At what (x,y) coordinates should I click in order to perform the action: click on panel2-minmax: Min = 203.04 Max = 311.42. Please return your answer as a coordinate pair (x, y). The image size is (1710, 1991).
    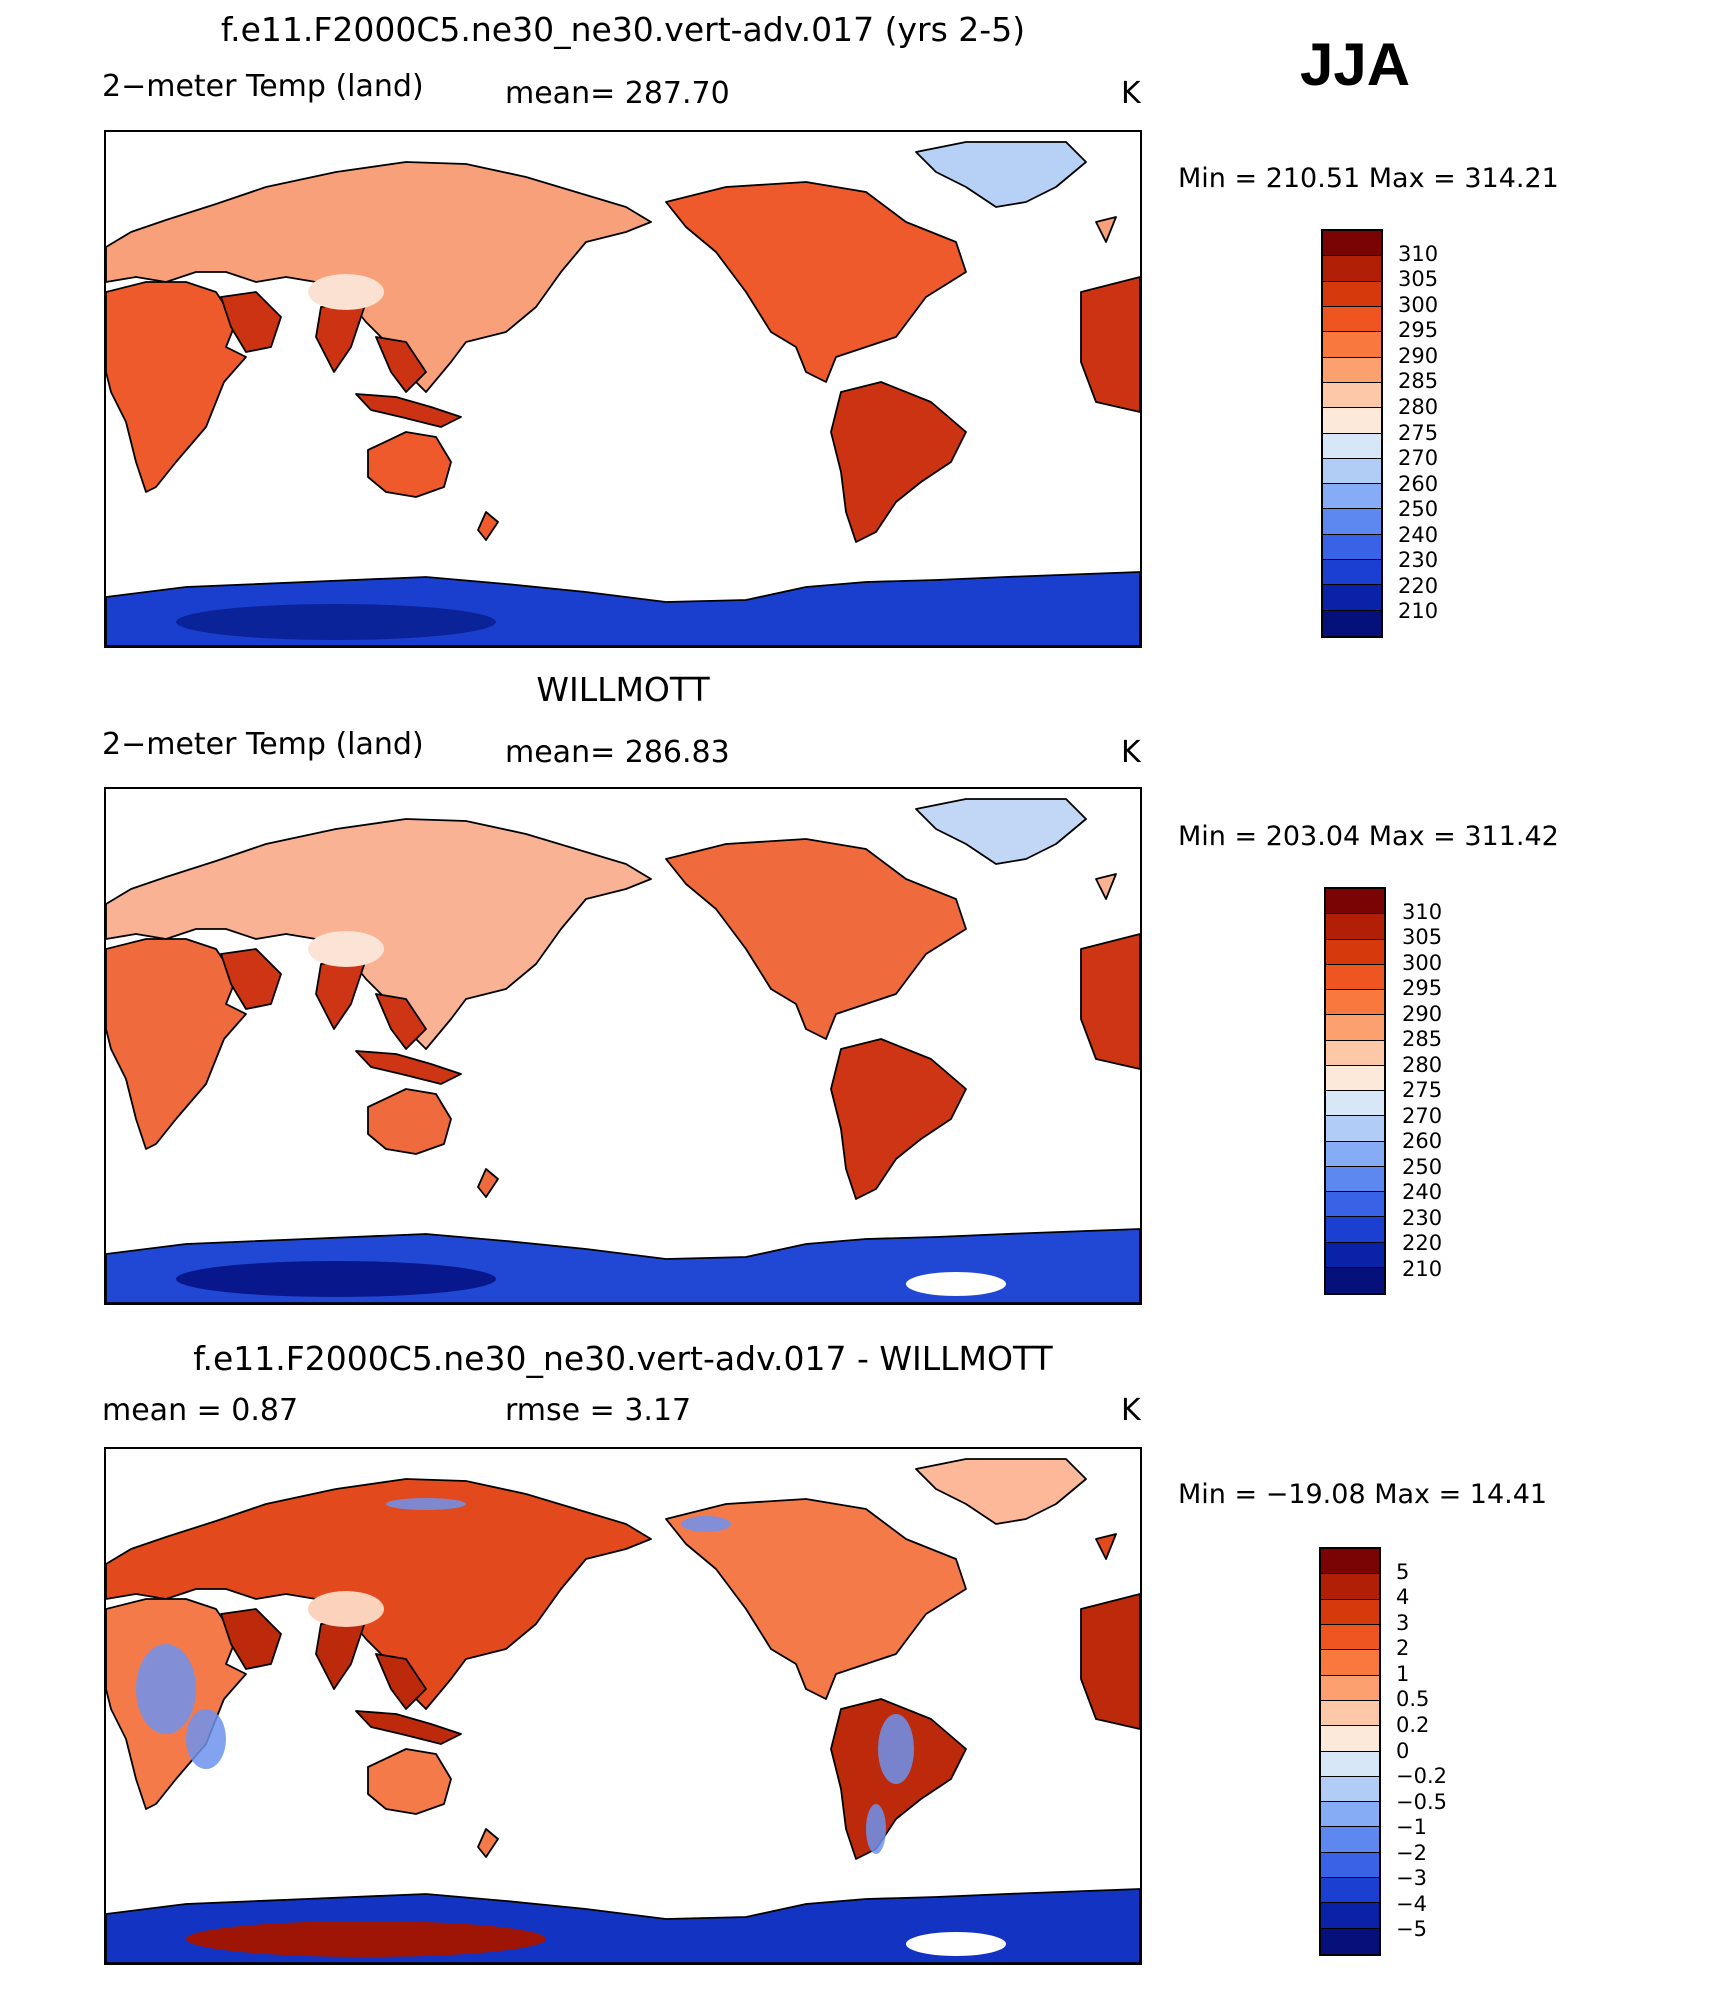
    Looking at the image, I should click on (1368, 836).